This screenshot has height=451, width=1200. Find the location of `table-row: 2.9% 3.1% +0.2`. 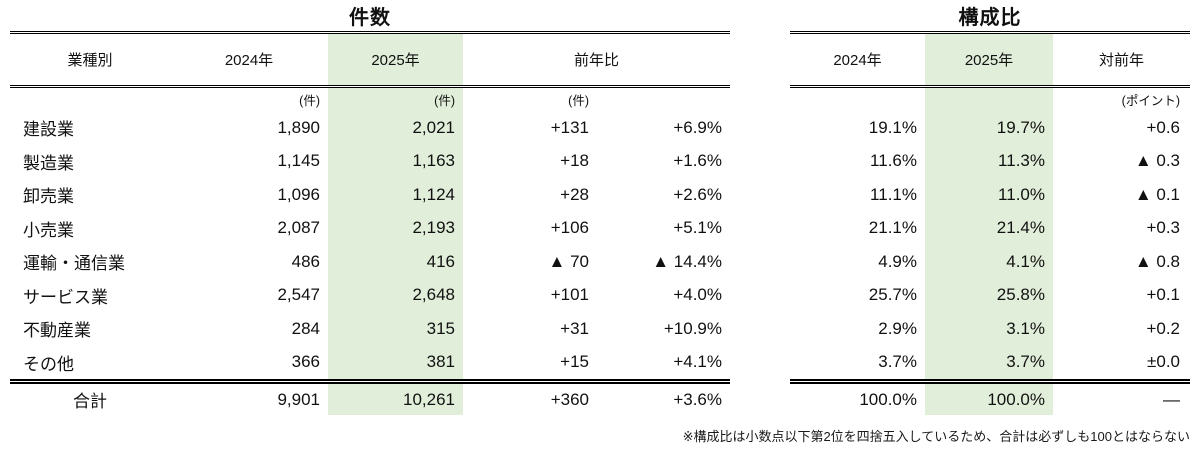

table-row: 2.9% 3.1% +0.2 is located at coordinates (990, 329).